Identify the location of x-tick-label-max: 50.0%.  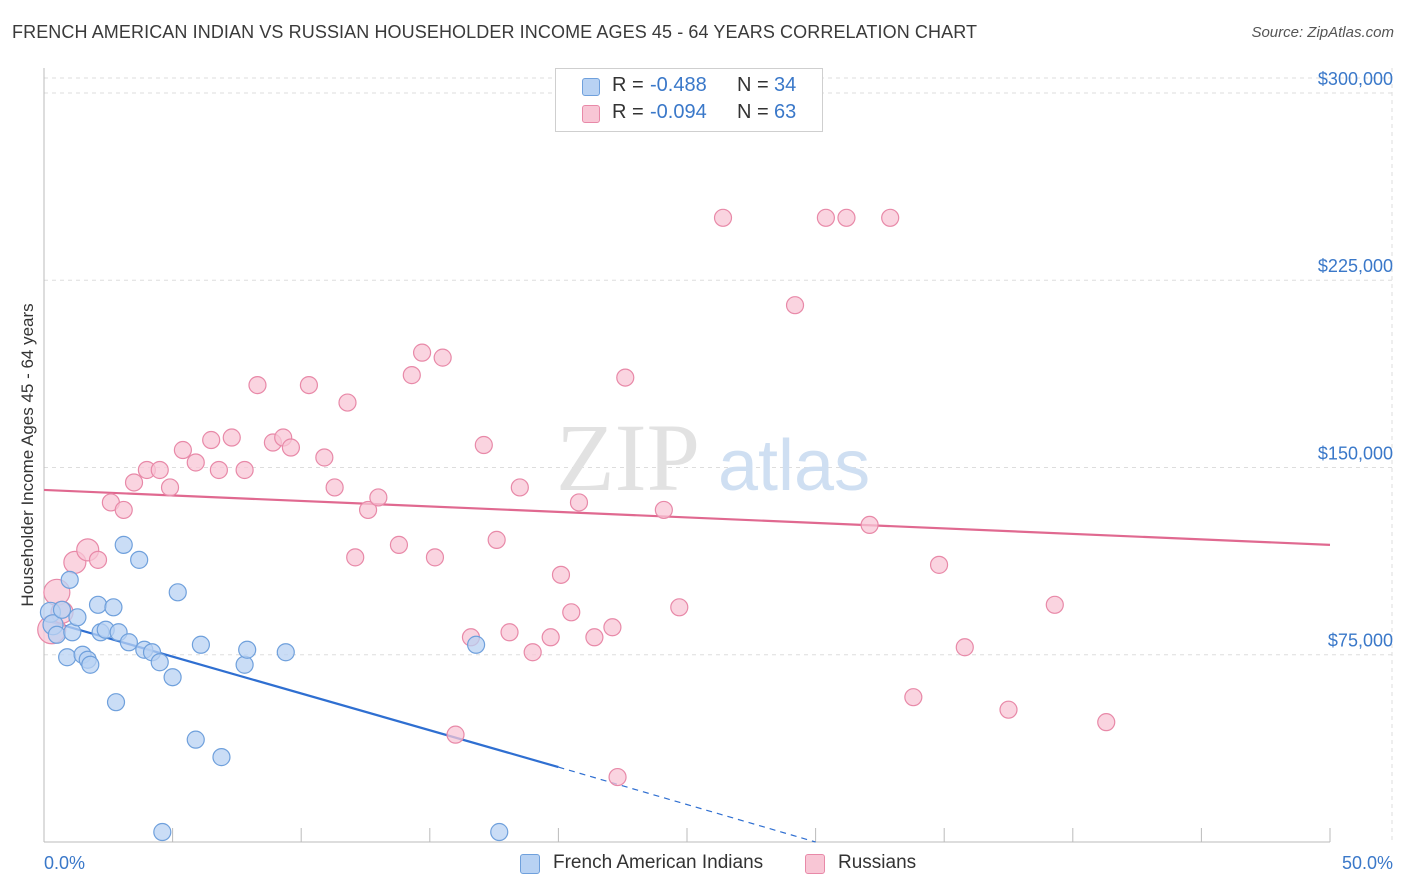
(1367, 863).